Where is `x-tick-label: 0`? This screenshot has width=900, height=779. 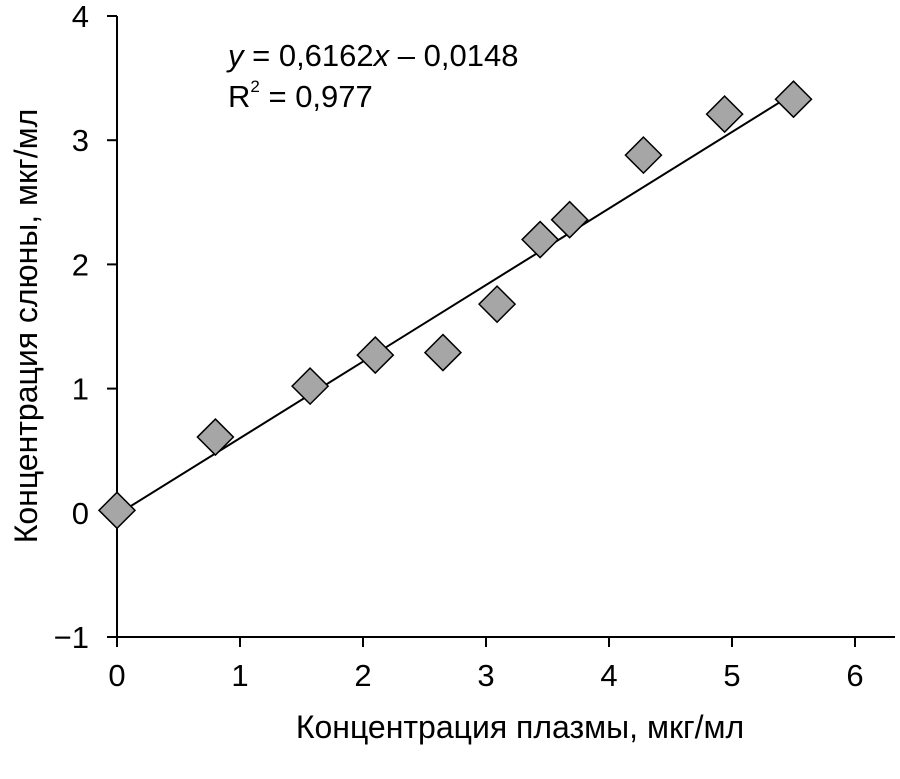 x-tick-label: 0 is located at coordinates (116, 675).